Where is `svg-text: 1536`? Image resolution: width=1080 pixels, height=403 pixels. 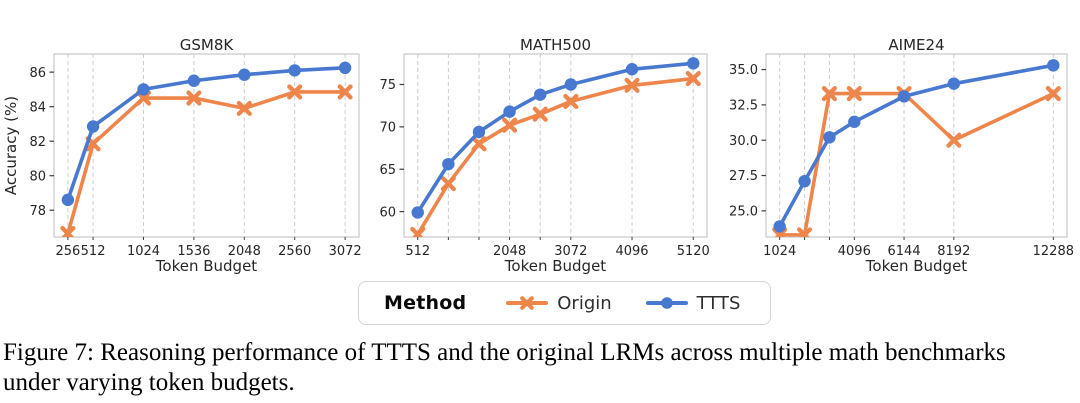
svg-text: 1536 is located at coordinates (193, 251).